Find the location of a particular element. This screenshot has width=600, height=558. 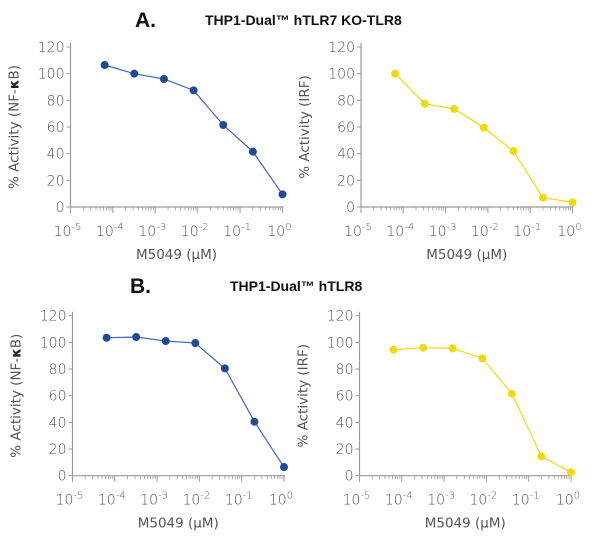

panel-b-title: THP1-Dual™ hTLR8 is located at coordinates (296, 286).